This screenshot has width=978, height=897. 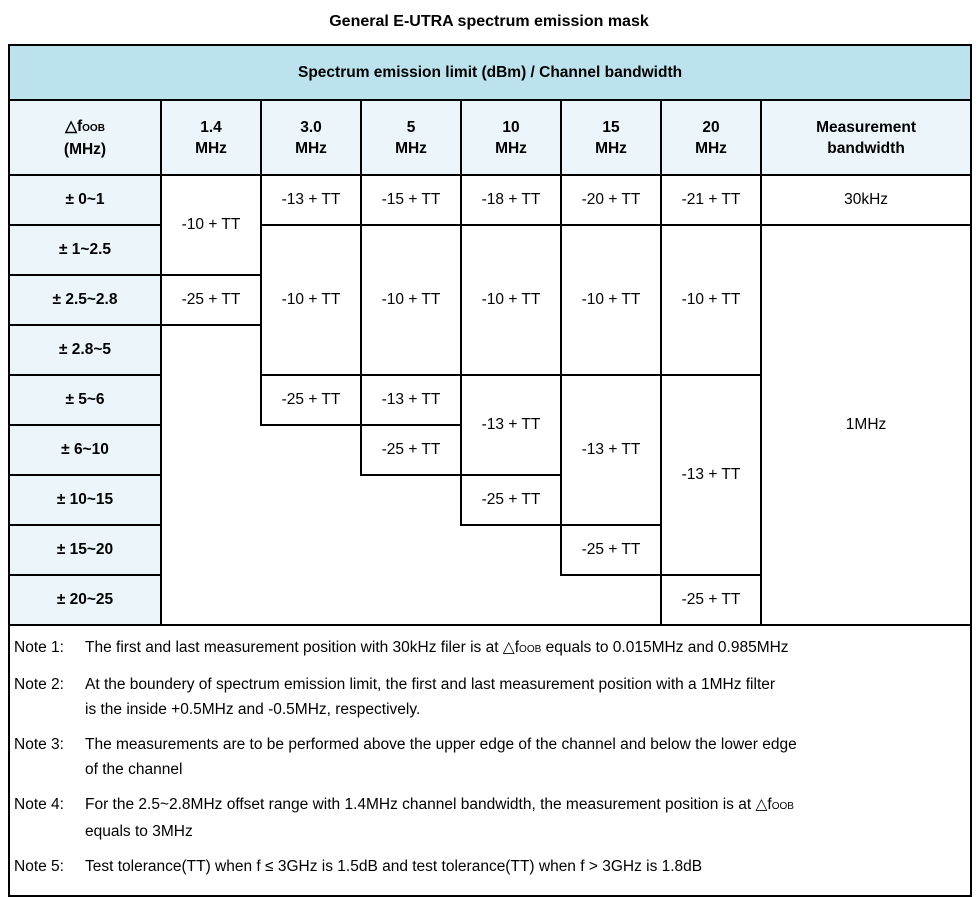 What do you see at coordinates (511, 200) in the screenshot?
I see `cell-10mhz-row1: -18 + TT` at bounding box center [511, 200].